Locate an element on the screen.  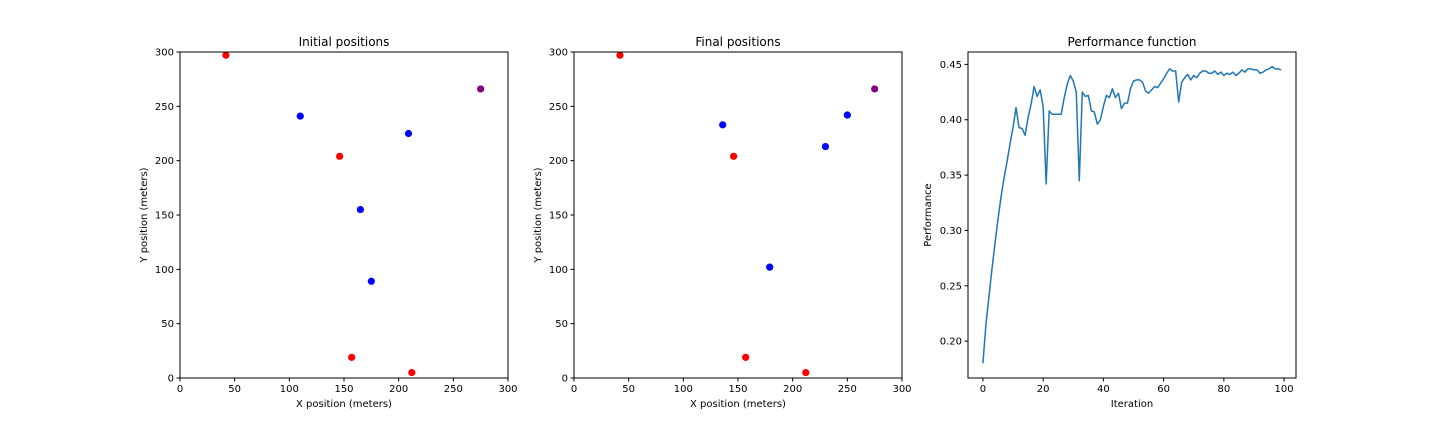
x-tick-label: 80 is located at coordinates (1223, 389).